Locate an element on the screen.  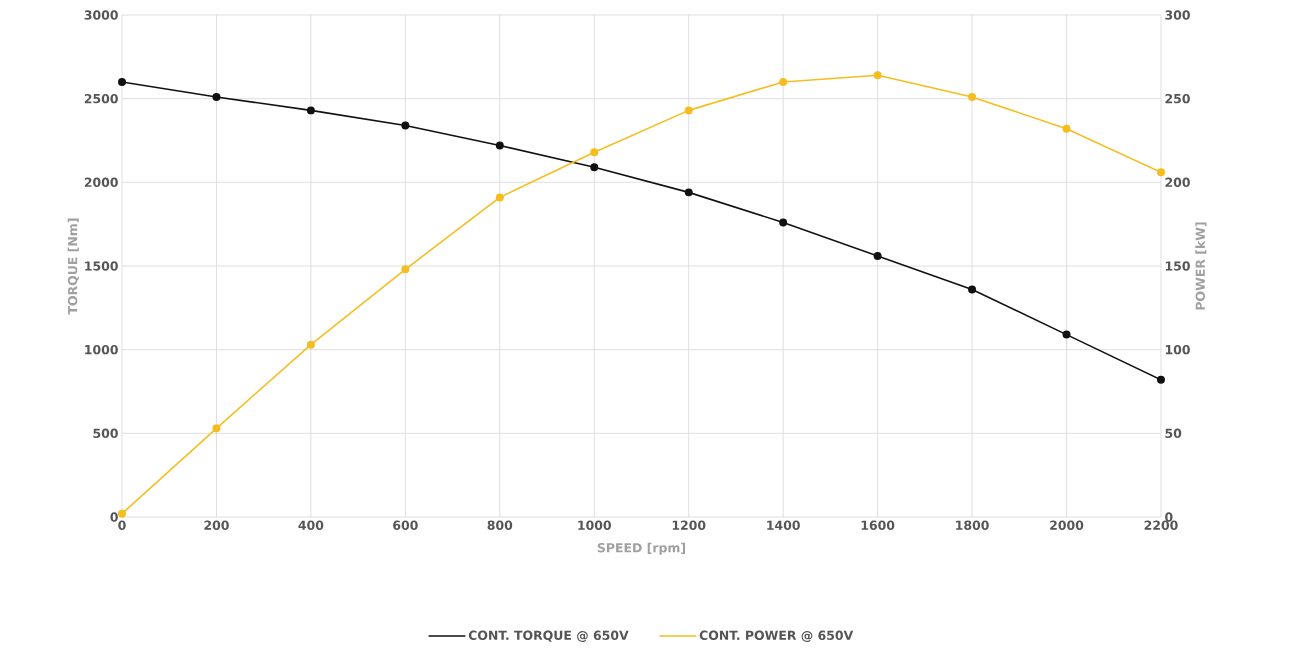
legend-label: CONT. TORQUE @ 650V is located at coordinates (548, 636).